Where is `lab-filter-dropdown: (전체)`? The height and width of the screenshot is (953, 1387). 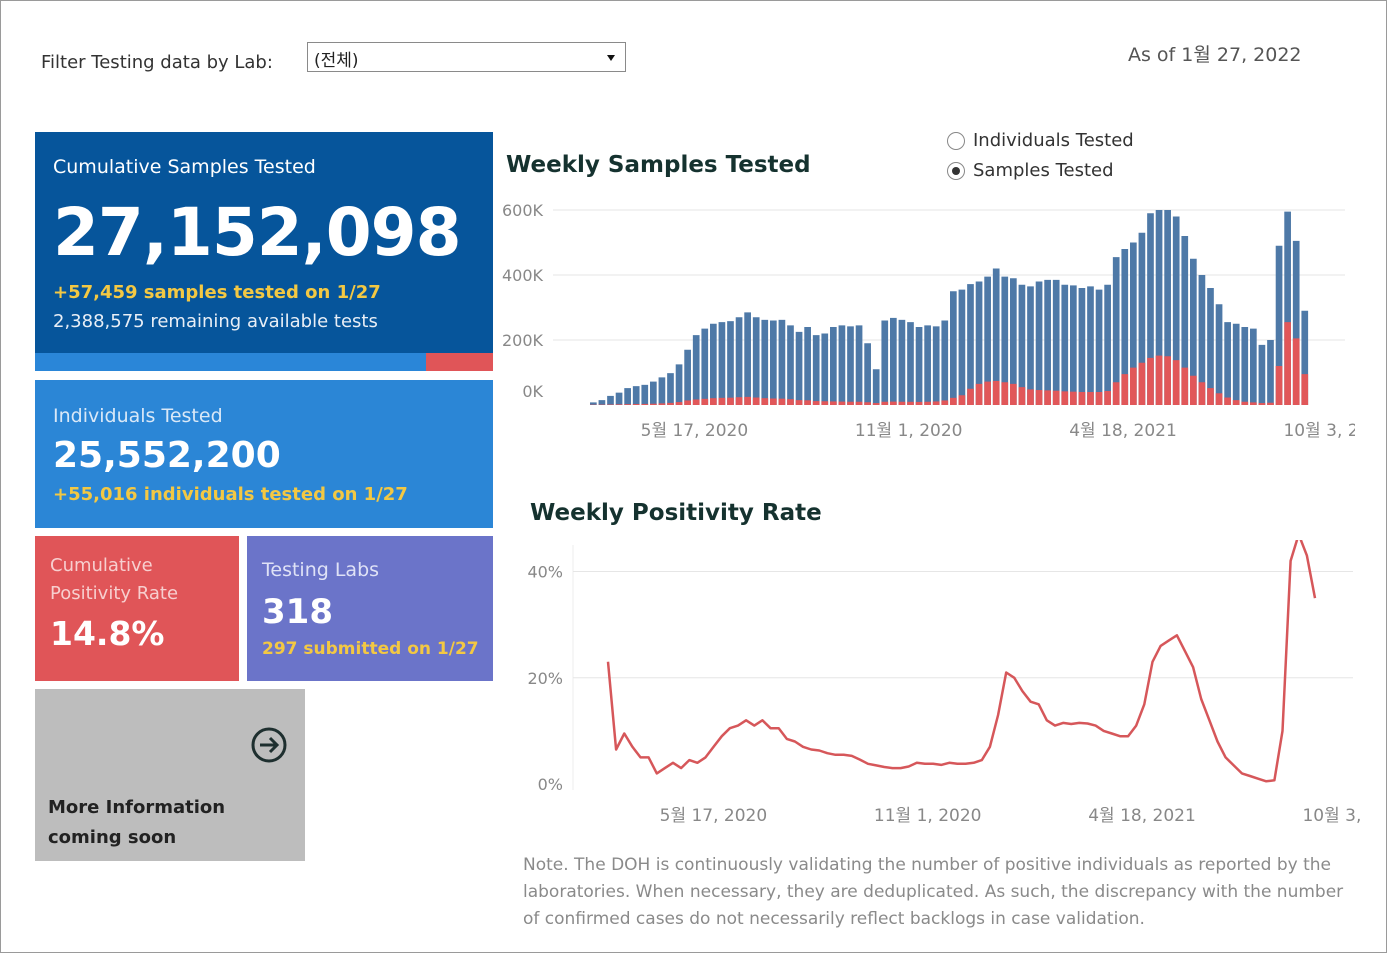
lab-filter-dropdown: (전체) is located at coordinates (466, 57).